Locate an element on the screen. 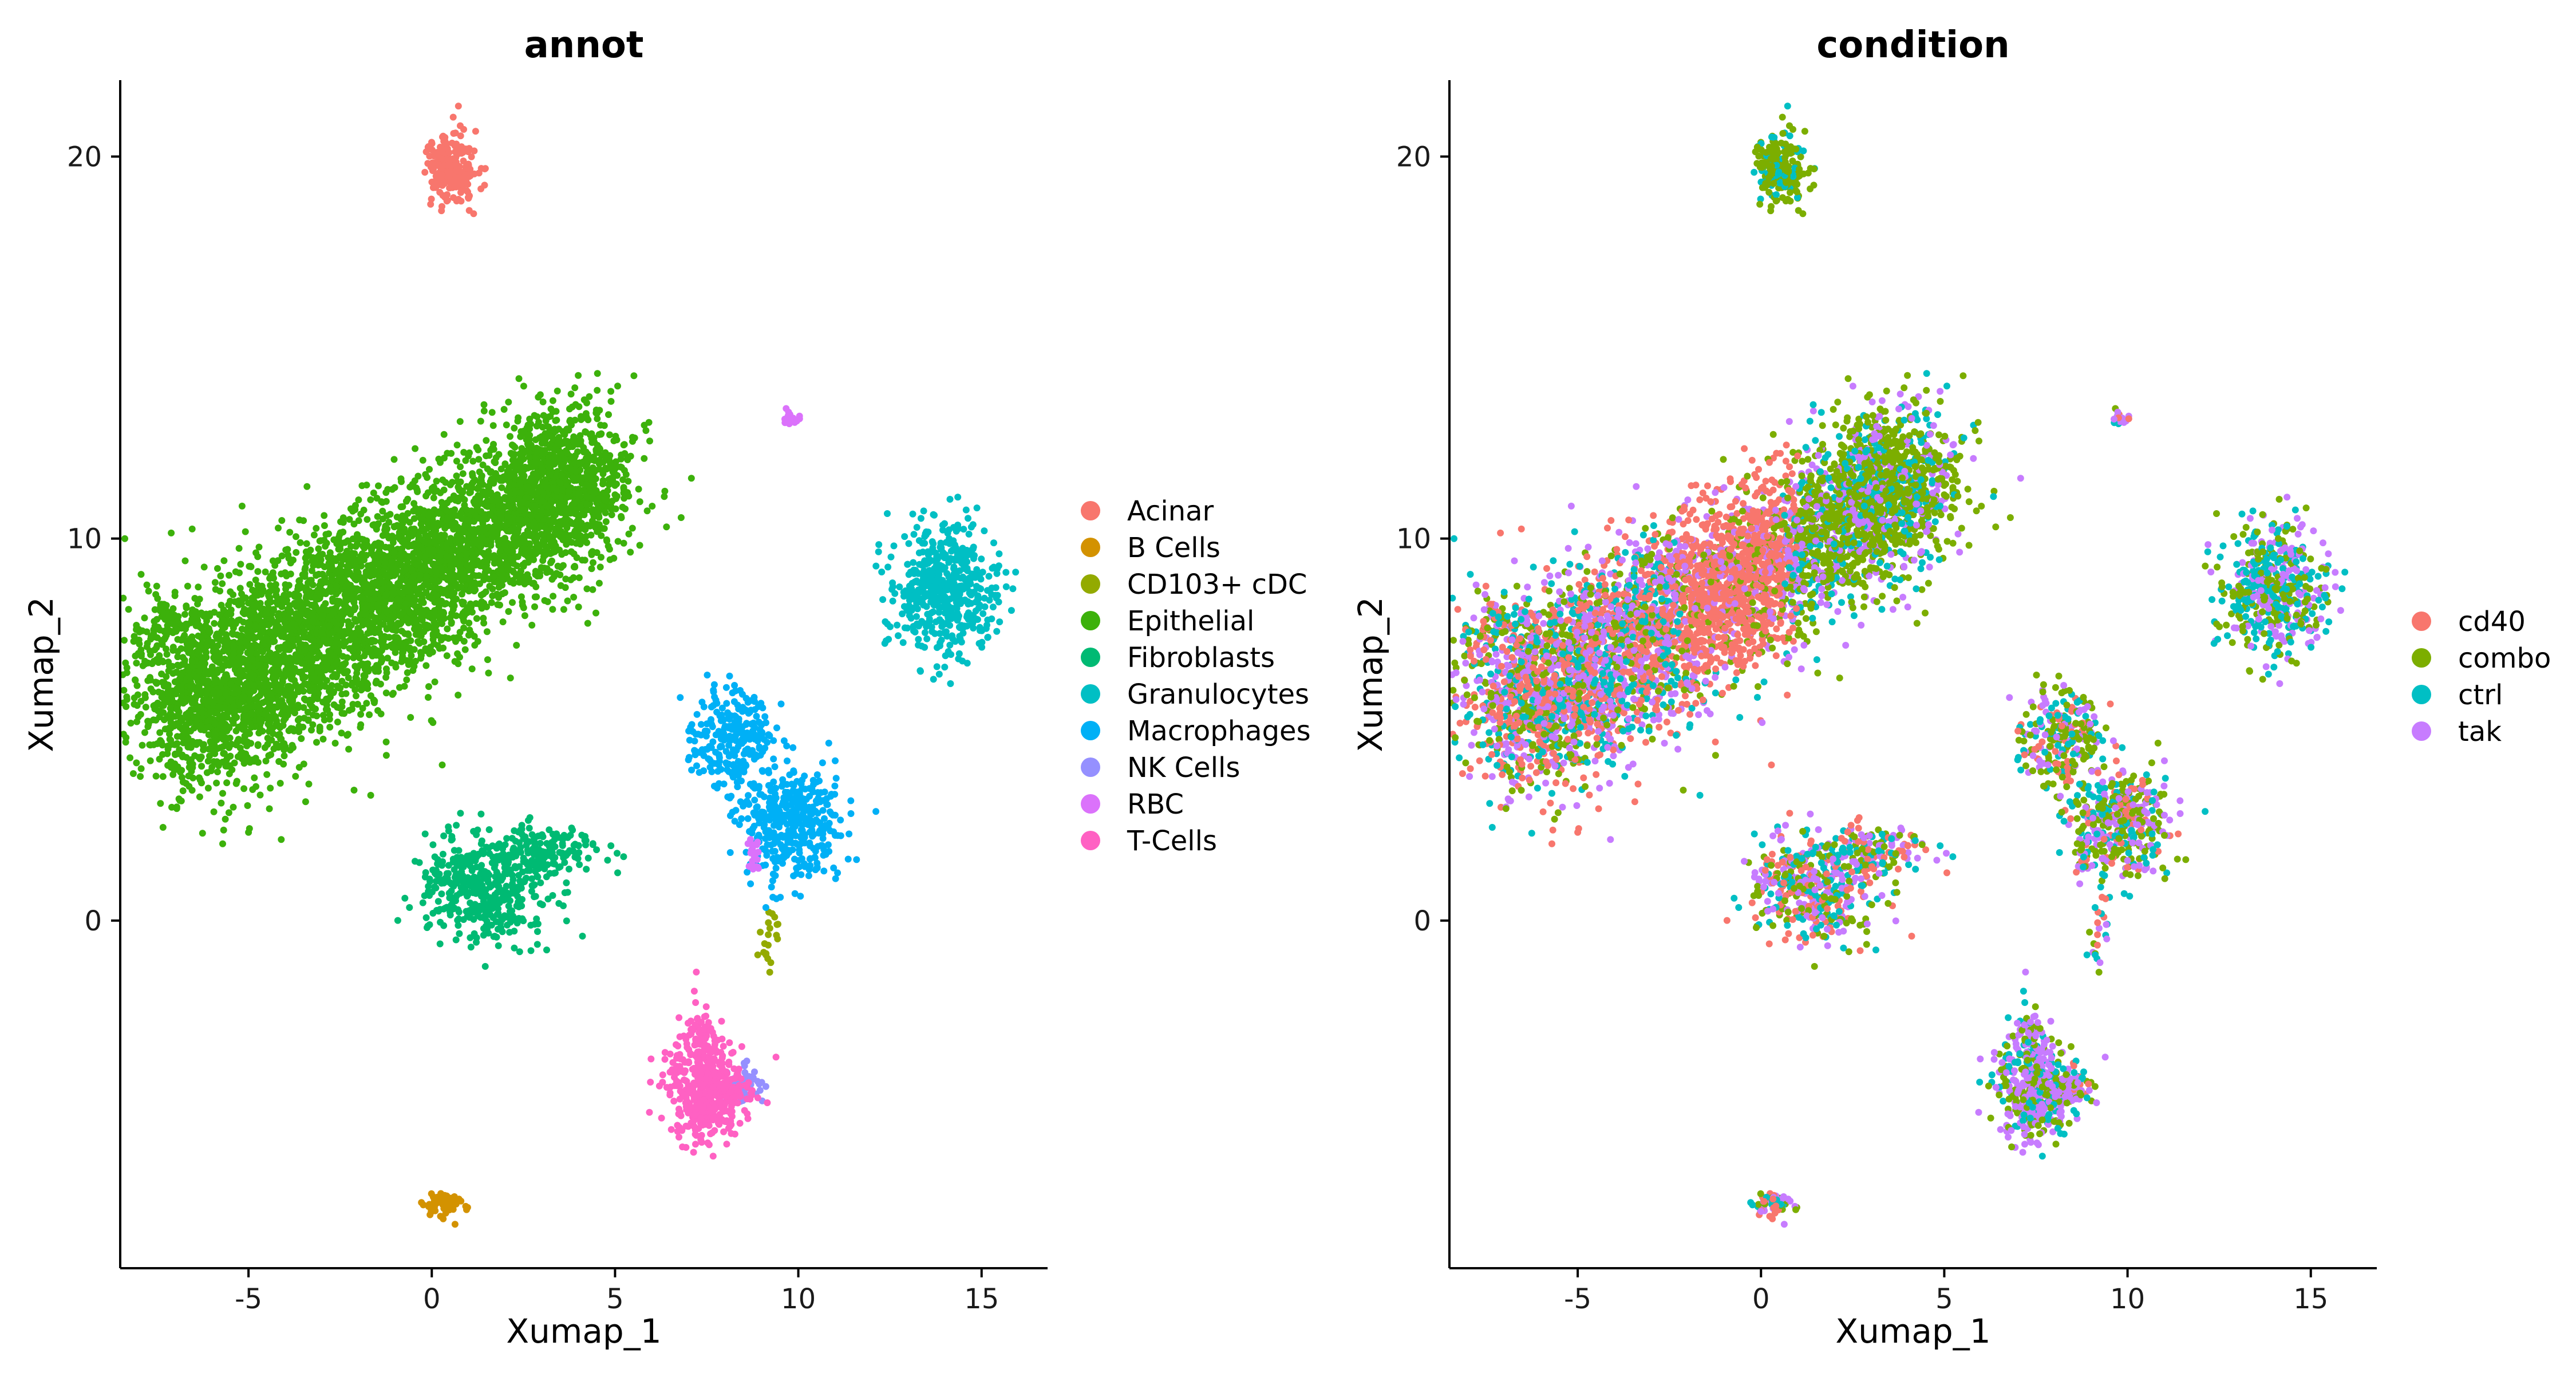 The height and width of the screenshot is (1377, 2576). point-b-cells is located at coordinates (459, 1199).